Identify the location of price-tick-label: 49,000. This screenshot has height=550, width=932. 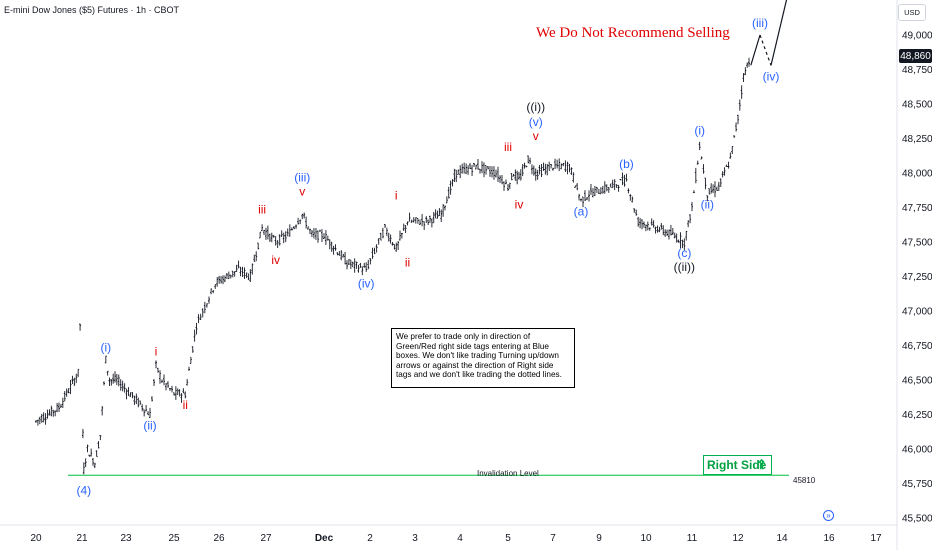
(917, 36).